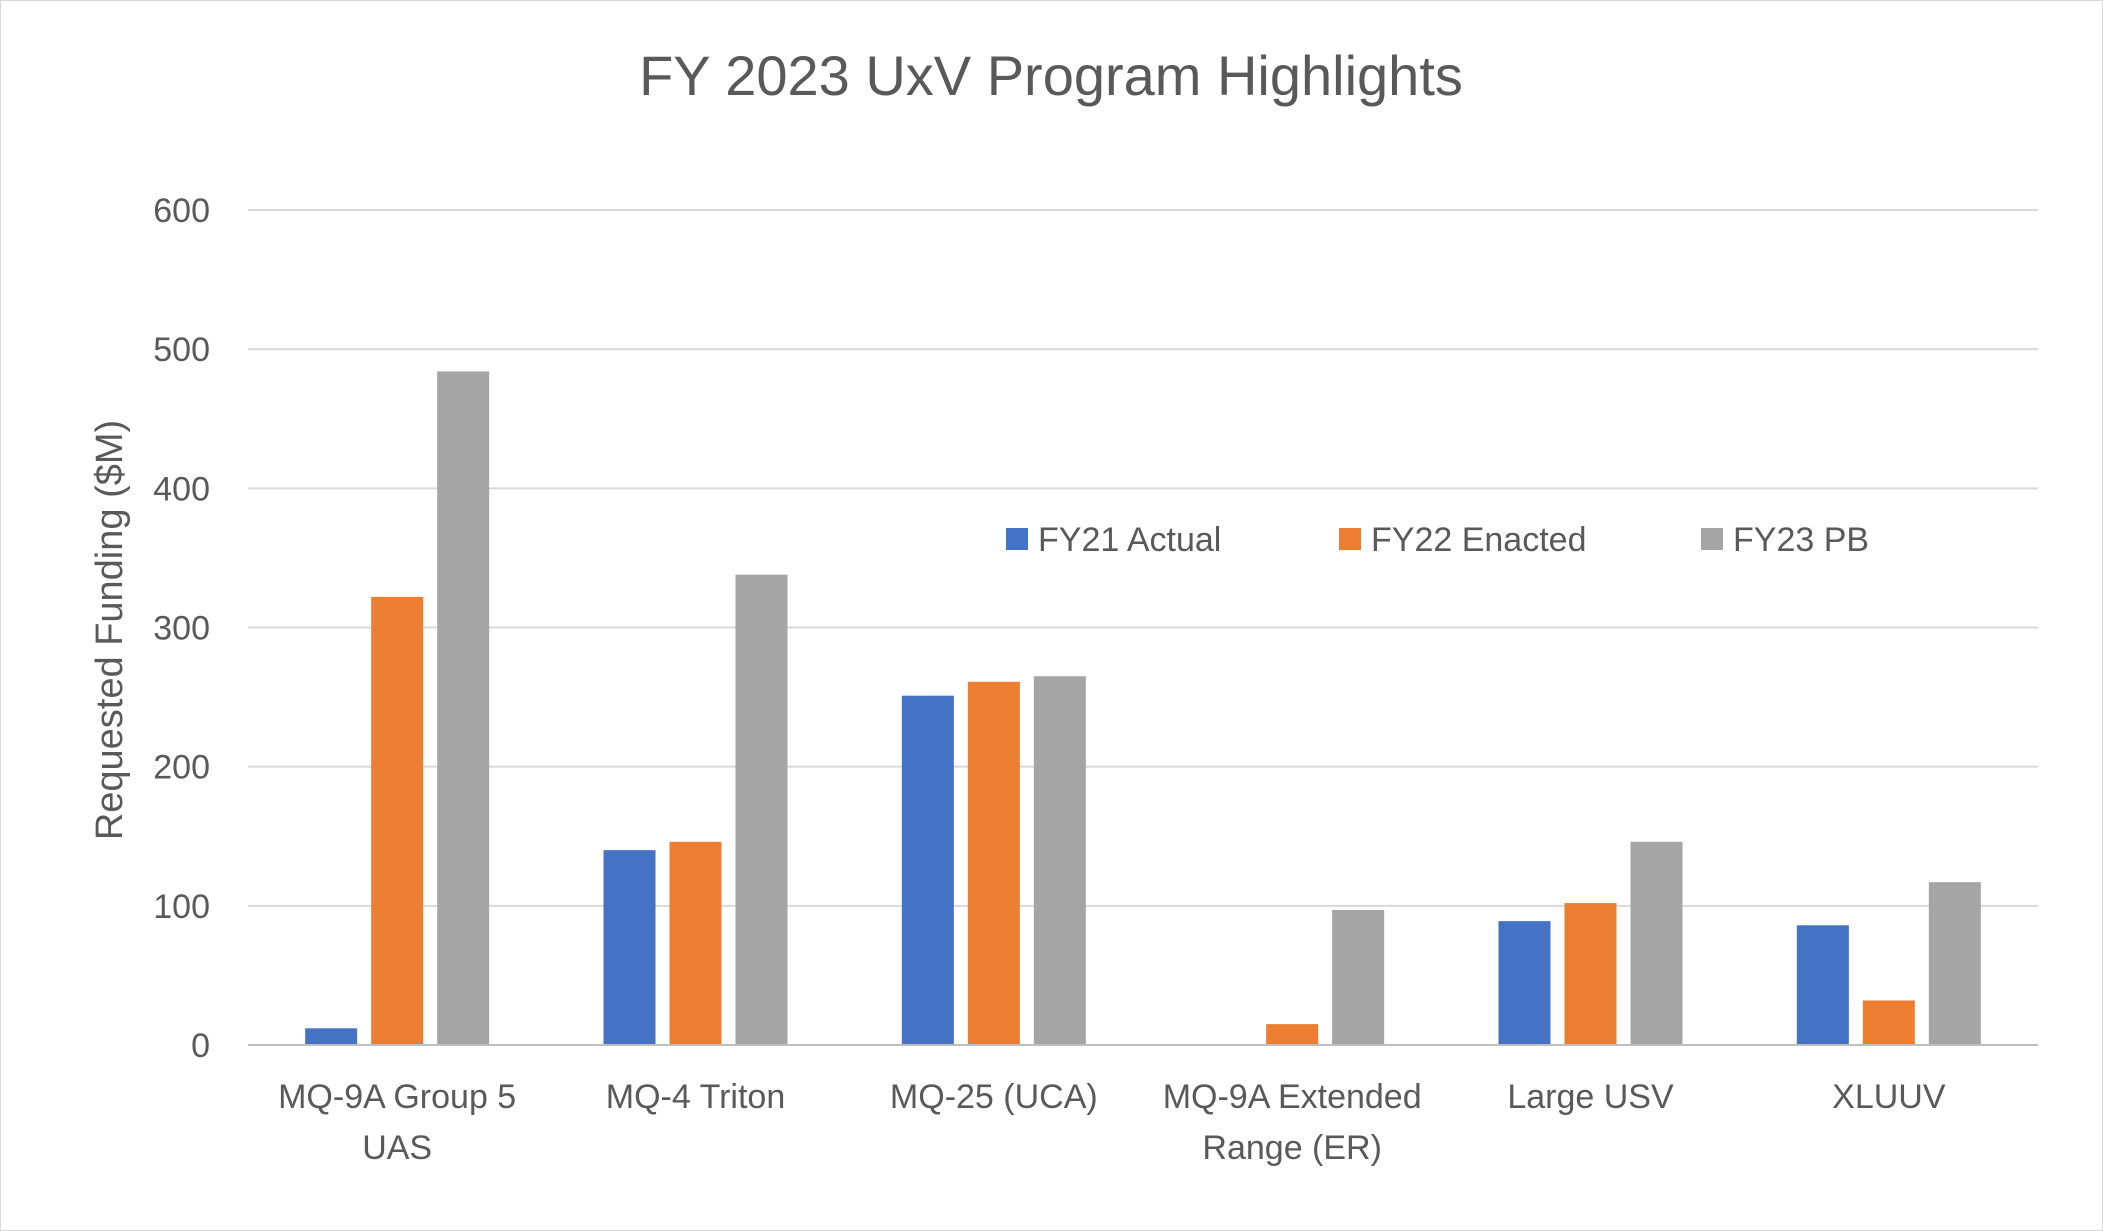  I want to click on y-axis-label: Requested Funding ($M), so click(110, 630).